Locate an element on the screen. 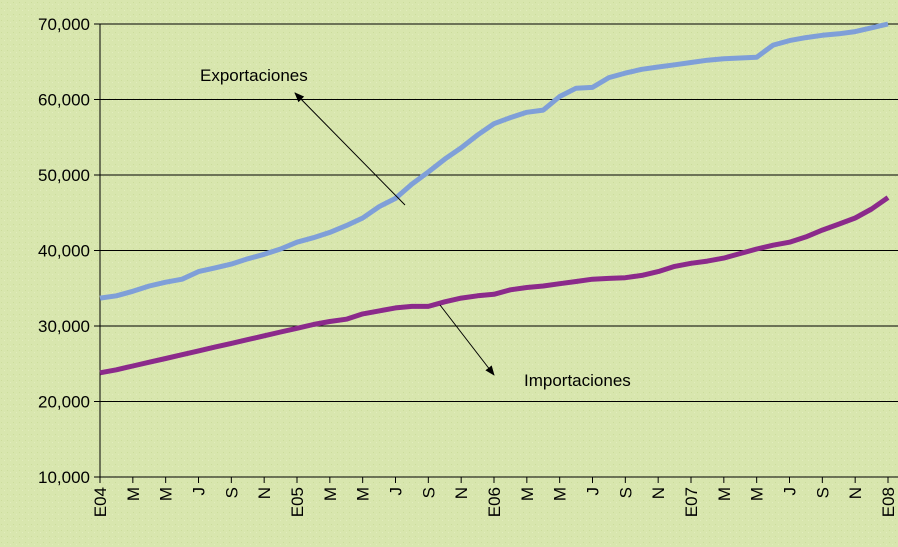 The height and width of the screenshot is (547, 898). annotation: Exportaciones is located at coordinates (254, 75).